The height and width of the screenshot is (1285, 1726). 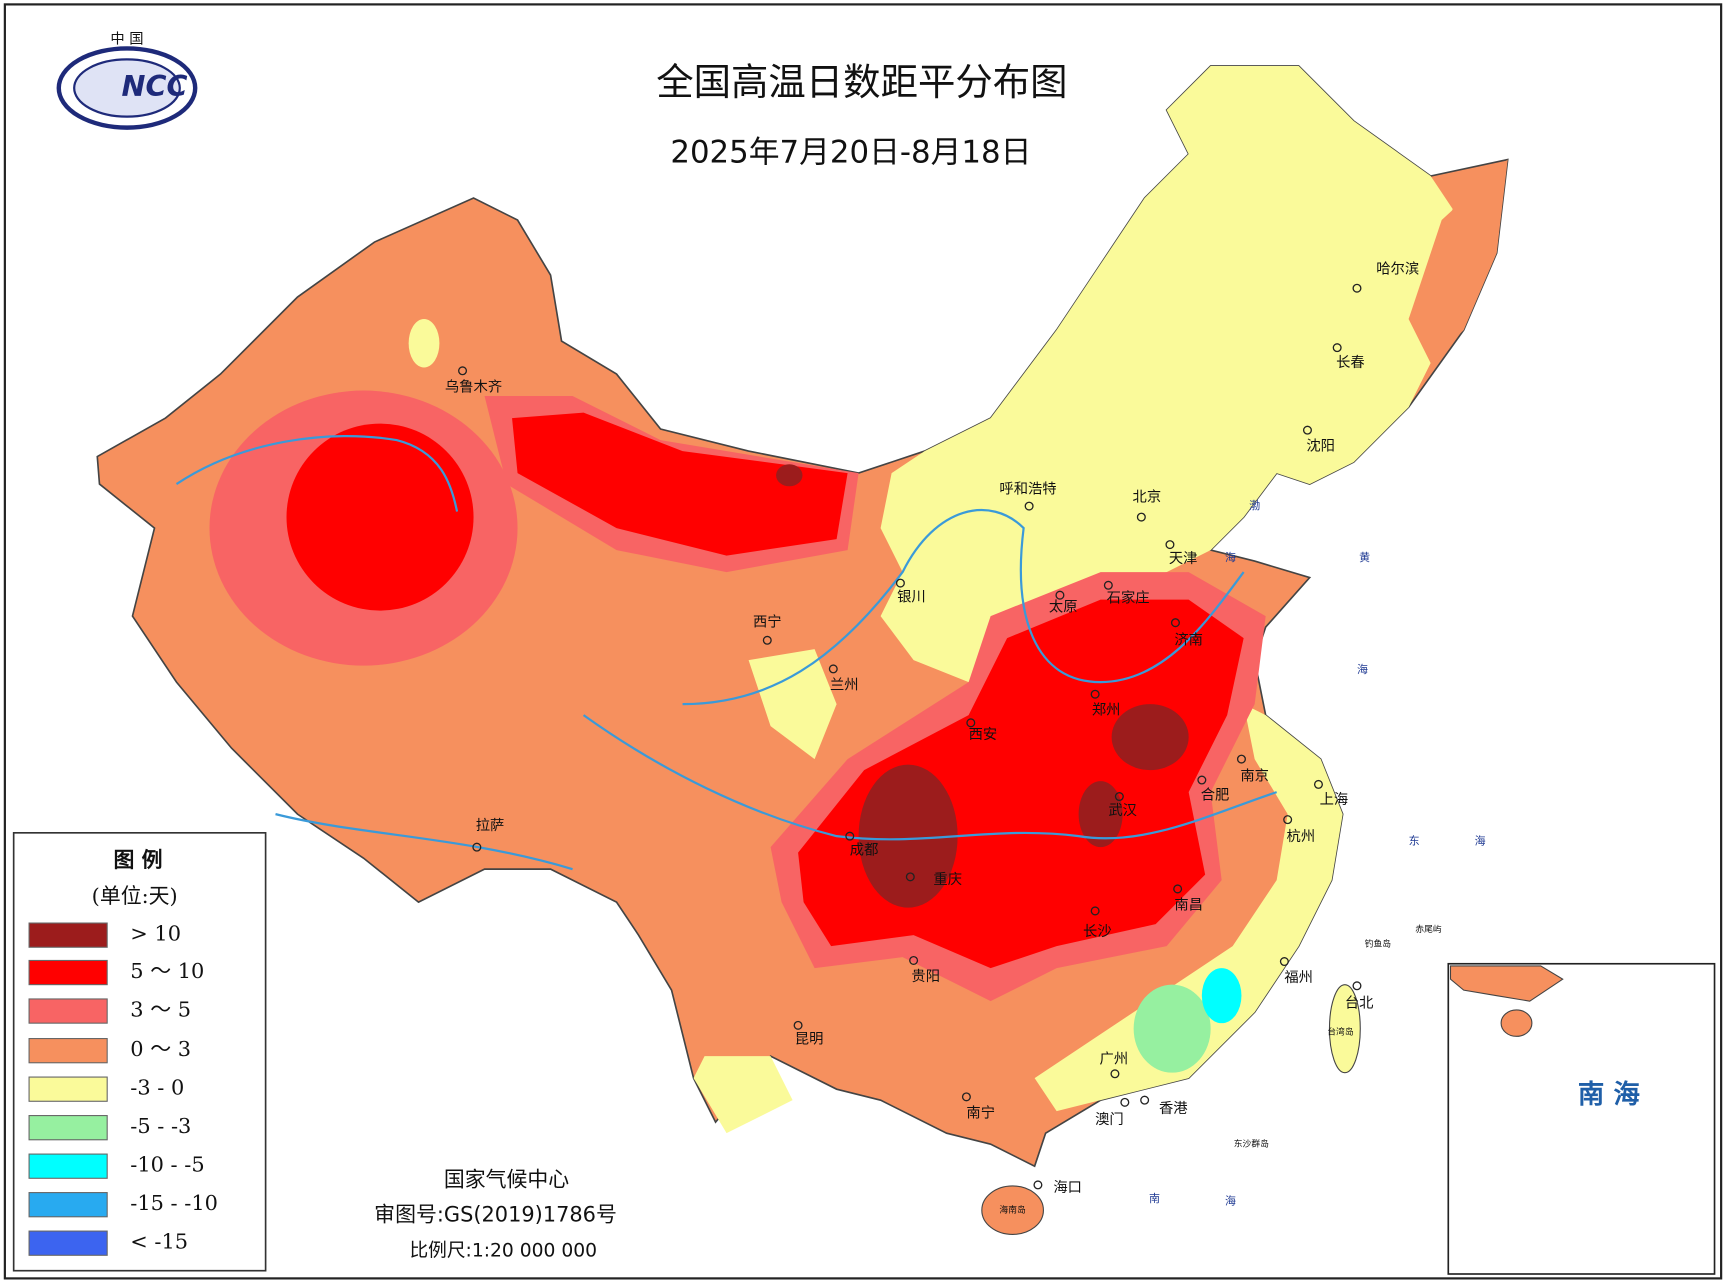 I want to click on city-label: 石家庄, so click(x=1128, y=597).